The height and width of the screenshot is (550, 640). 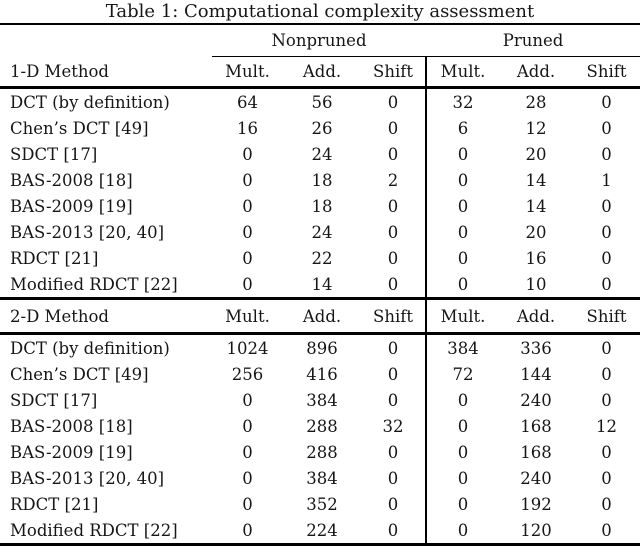 I want to click on table-row: Chen’s DCT [49] 16 26 0 6 12 0, so click(x=320, y=128).